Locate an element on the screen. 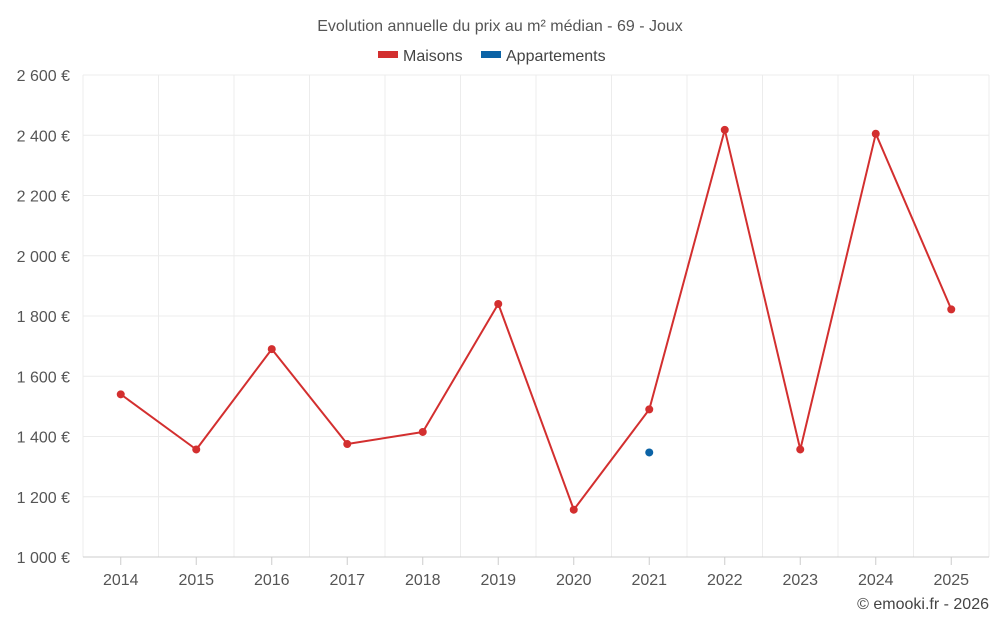 Image resolution: width=1000 pixels, height=625 pixels. legend-item-maisons: Maisons is located at coordinates (420, 56).